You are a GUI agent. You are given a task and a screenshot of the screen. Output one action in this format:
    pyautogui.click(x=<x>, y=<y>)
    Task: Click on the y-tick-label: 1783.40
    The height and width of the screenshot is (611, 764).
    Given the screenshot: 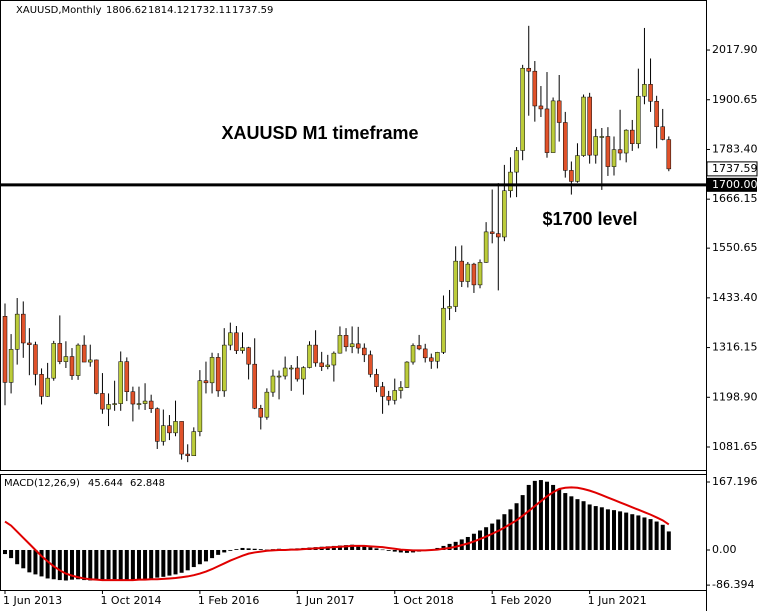 What is the action you would take?
    pyautogui.click(x=735, y=148)
    